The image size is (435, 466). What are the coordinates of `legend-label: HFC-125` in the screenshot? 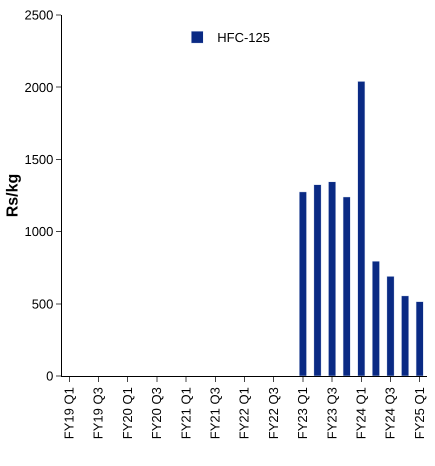 It's located at (243, 38).